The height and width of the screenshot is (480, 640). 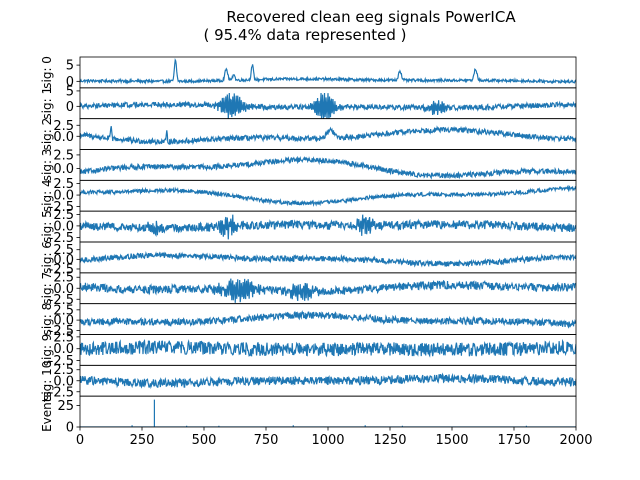 What do you see at coordinates (513, 440) in the screenshot?
I see `x-tick-label: 1750` at bounding box center [513, 440].